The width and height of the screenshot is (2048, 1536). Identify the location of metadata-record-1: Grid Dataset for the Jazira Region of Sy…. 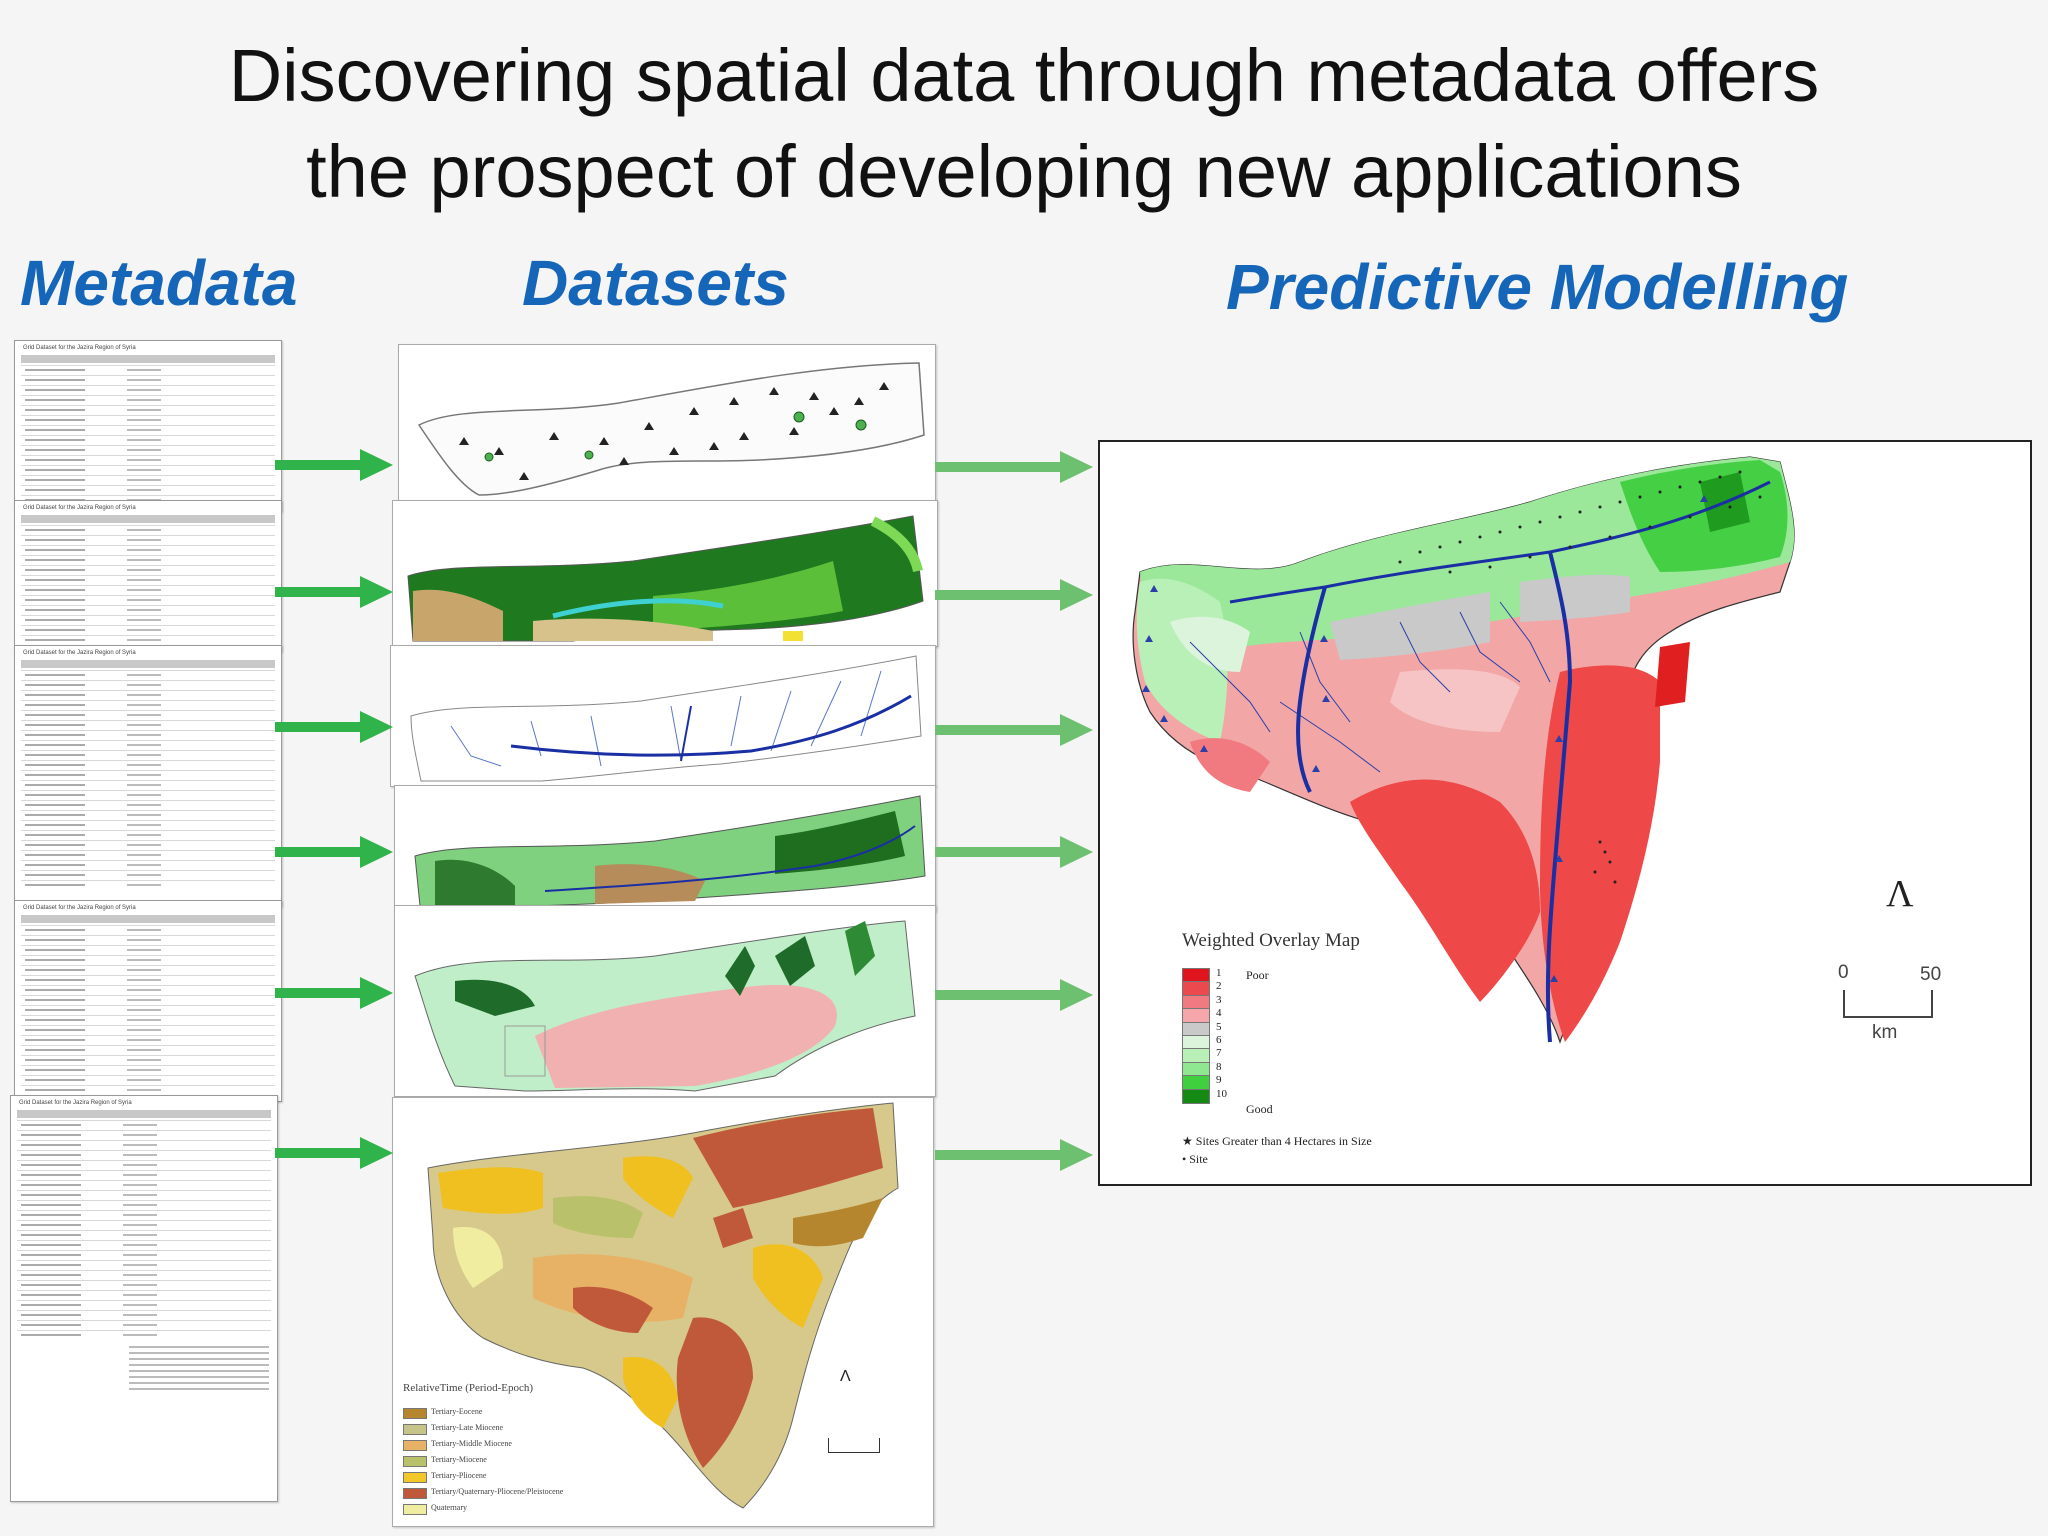
(148, 426).